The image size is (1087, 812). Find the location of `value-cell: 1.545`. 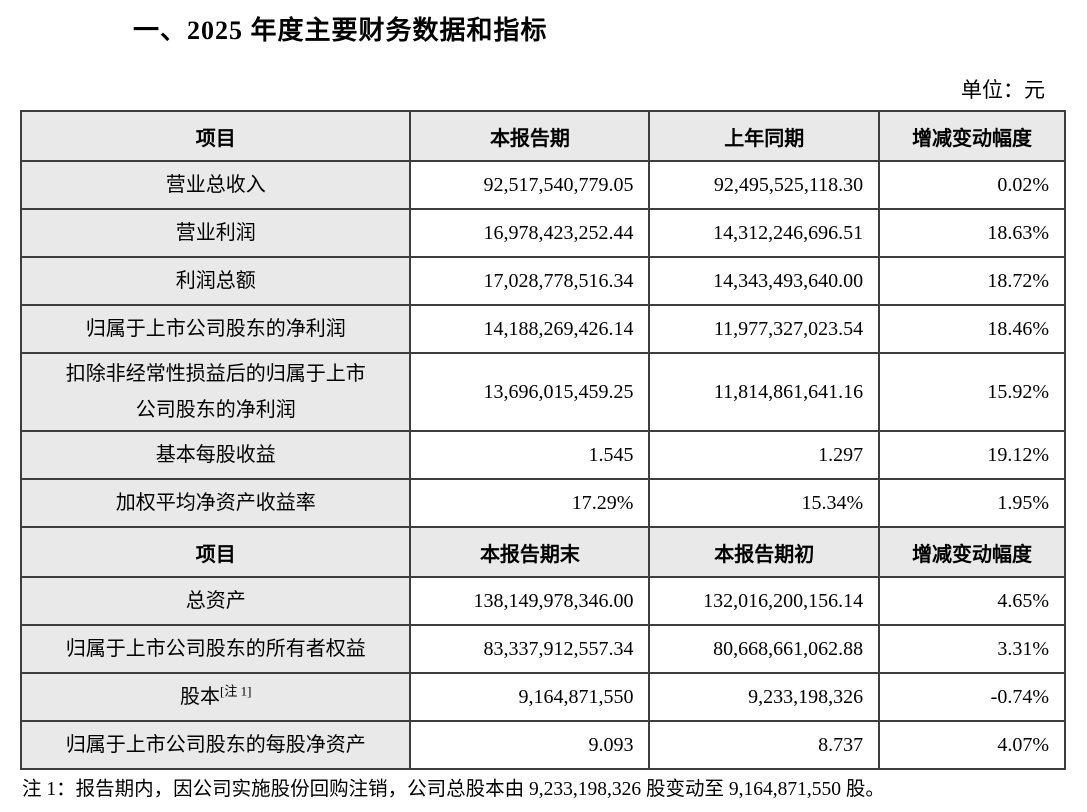

value-cell: 1.545 is located at coordinates (530, 455).